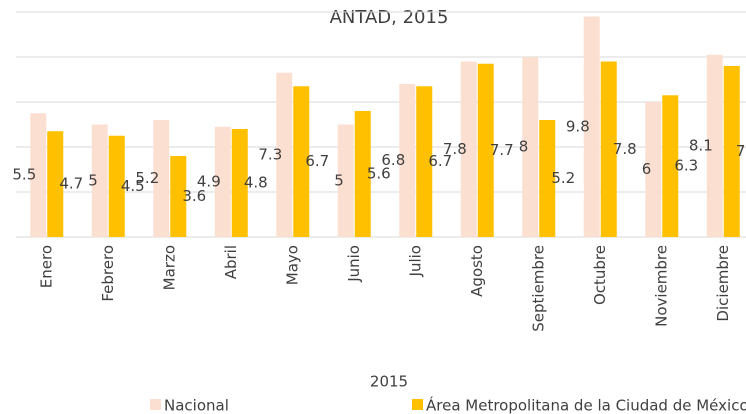  Describe the element at coordinates (600, 275) in the screenshot. I see `x-tick-label: Octubre` at that location.